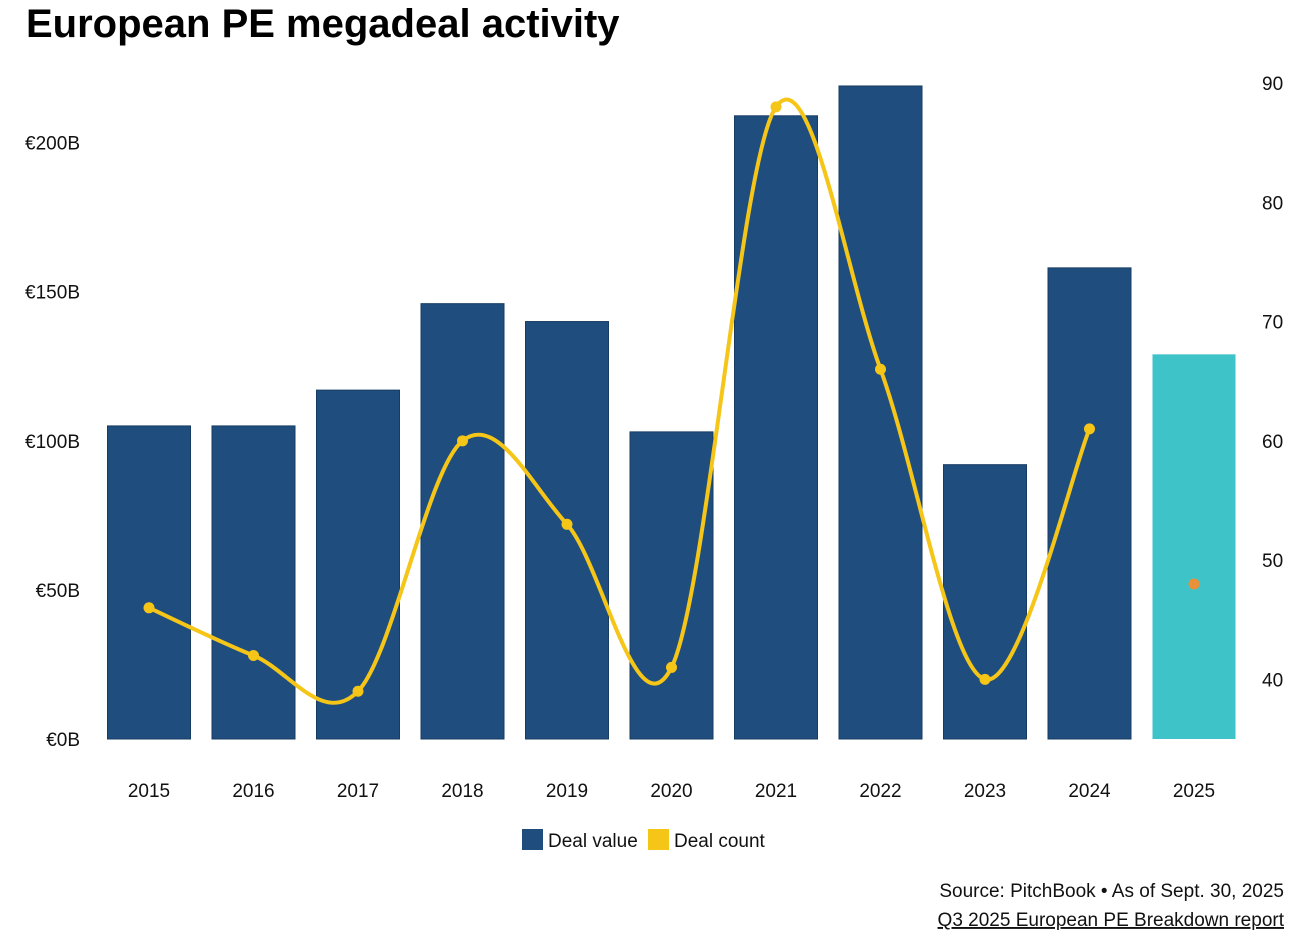 Image resolution: width=1308 pixels, height=944 pixels. What do you see at coordinates (671, 667) in the screenshot?
I see `deal-count-point-2020` at bounding box center [671, 667].